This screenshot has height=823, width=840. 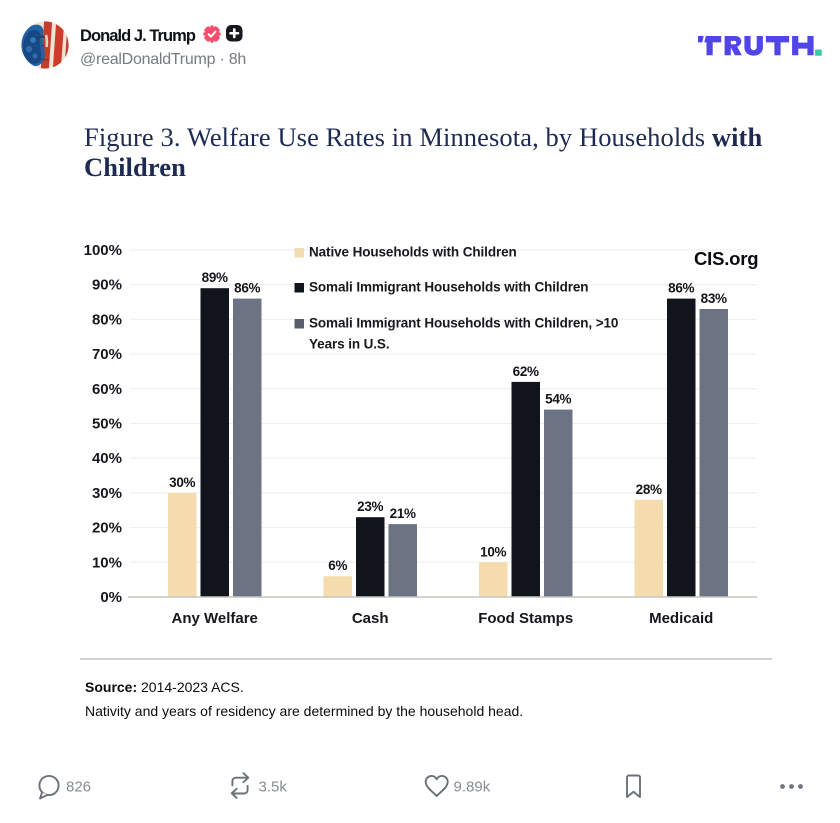 What do you see at coordinates (107, 285) in the screenshot?
I see `svg-text: 90%` at bounding box center [107, 285].